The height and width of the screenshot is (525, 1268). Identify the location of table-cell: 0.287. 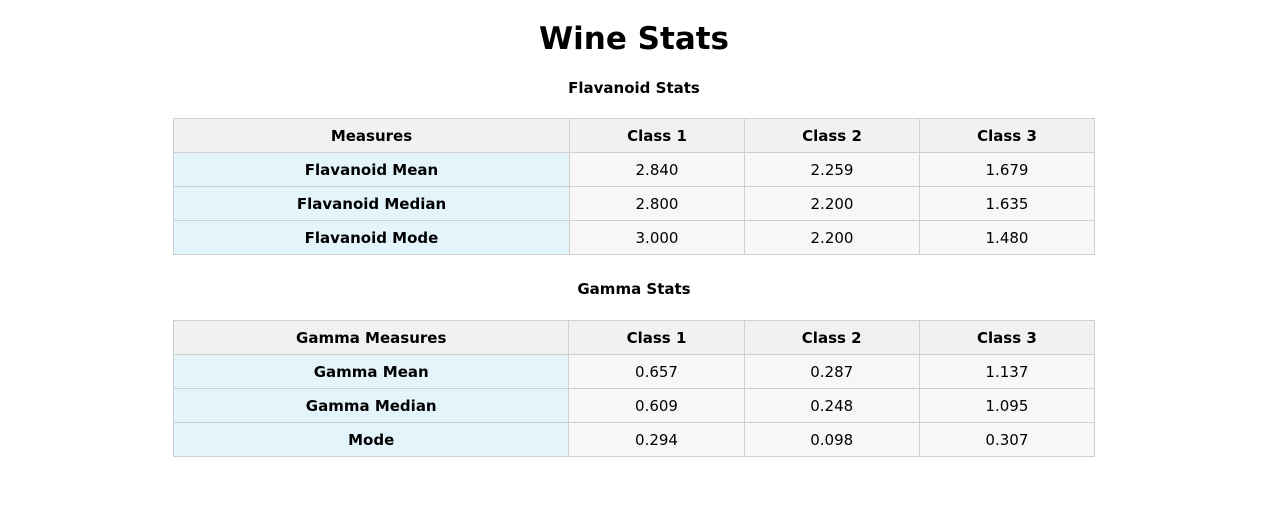
(831, 371).